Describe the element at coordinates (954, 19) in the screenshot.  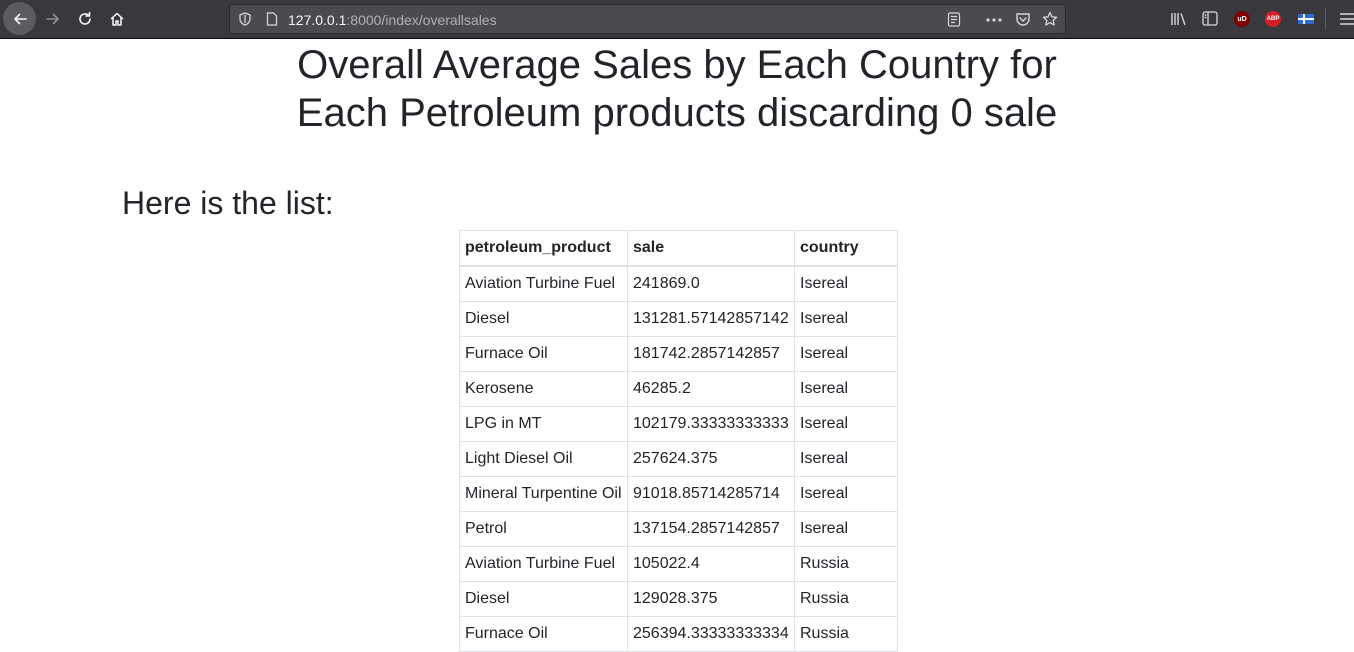
I see `reader-view-icon` at that location.